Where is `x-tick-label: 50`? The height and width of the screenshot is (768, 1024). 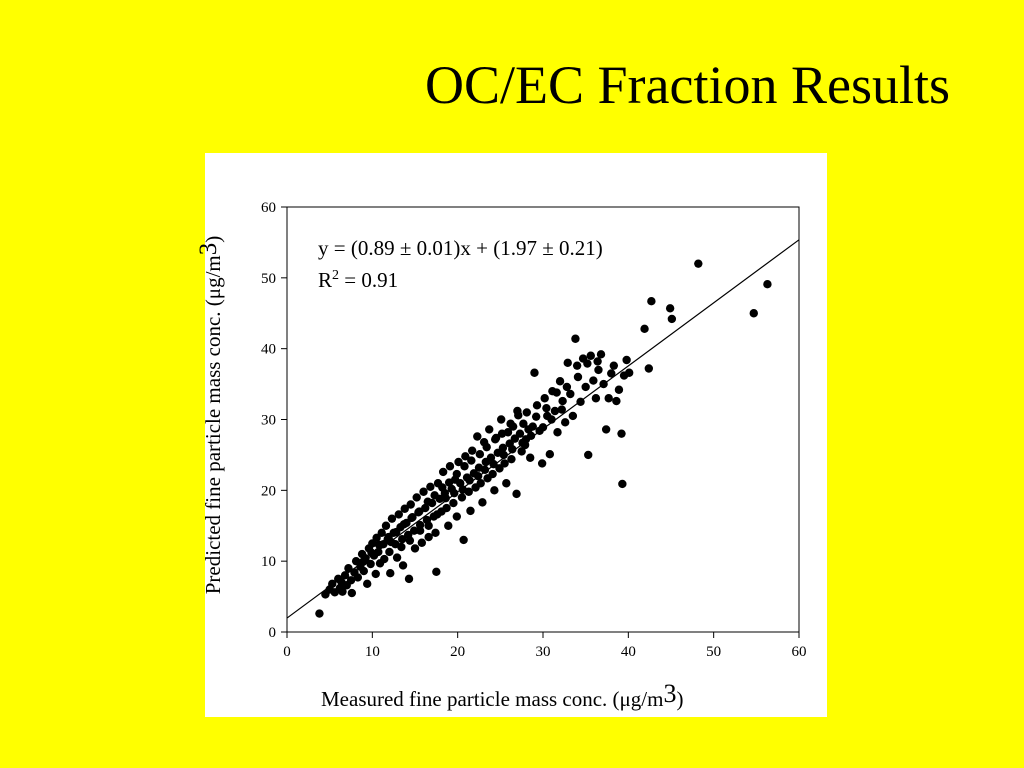 x-tick-label: 50 is located at coordinates (713, 652).